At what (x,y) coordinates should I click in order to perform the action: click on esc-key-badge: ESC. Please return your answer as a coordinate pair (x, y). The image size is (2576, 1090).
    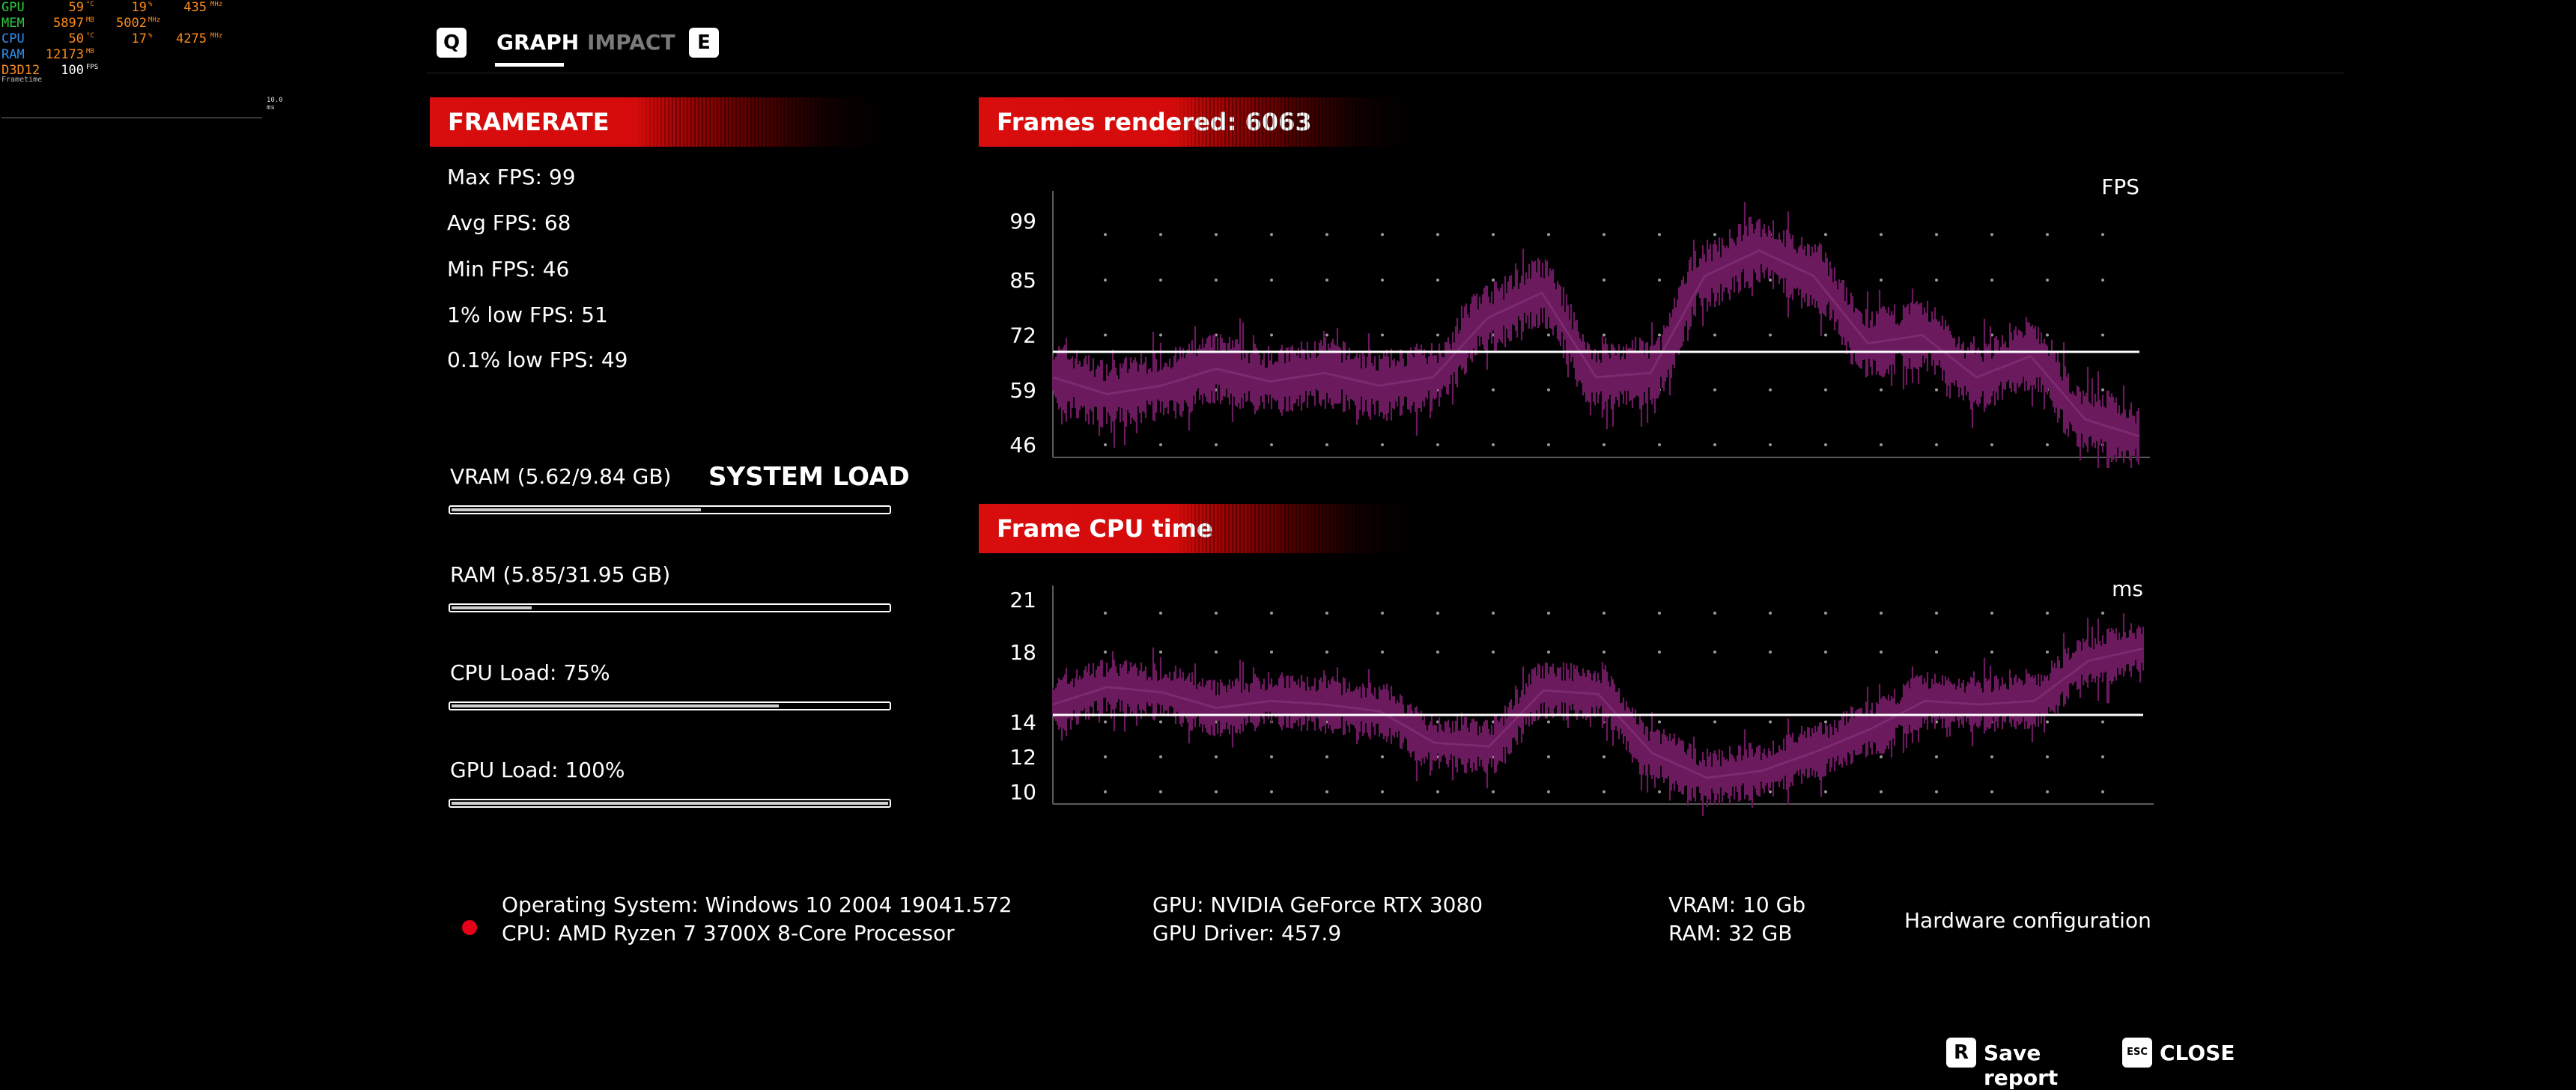
    Looking at the image, I should click on (2137, 1053).